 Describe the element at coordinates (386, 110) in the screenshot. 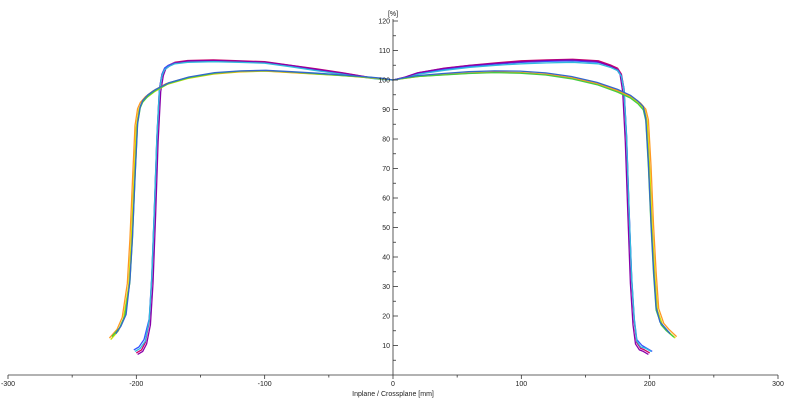

I see `y-tick-label: 90` at that location.